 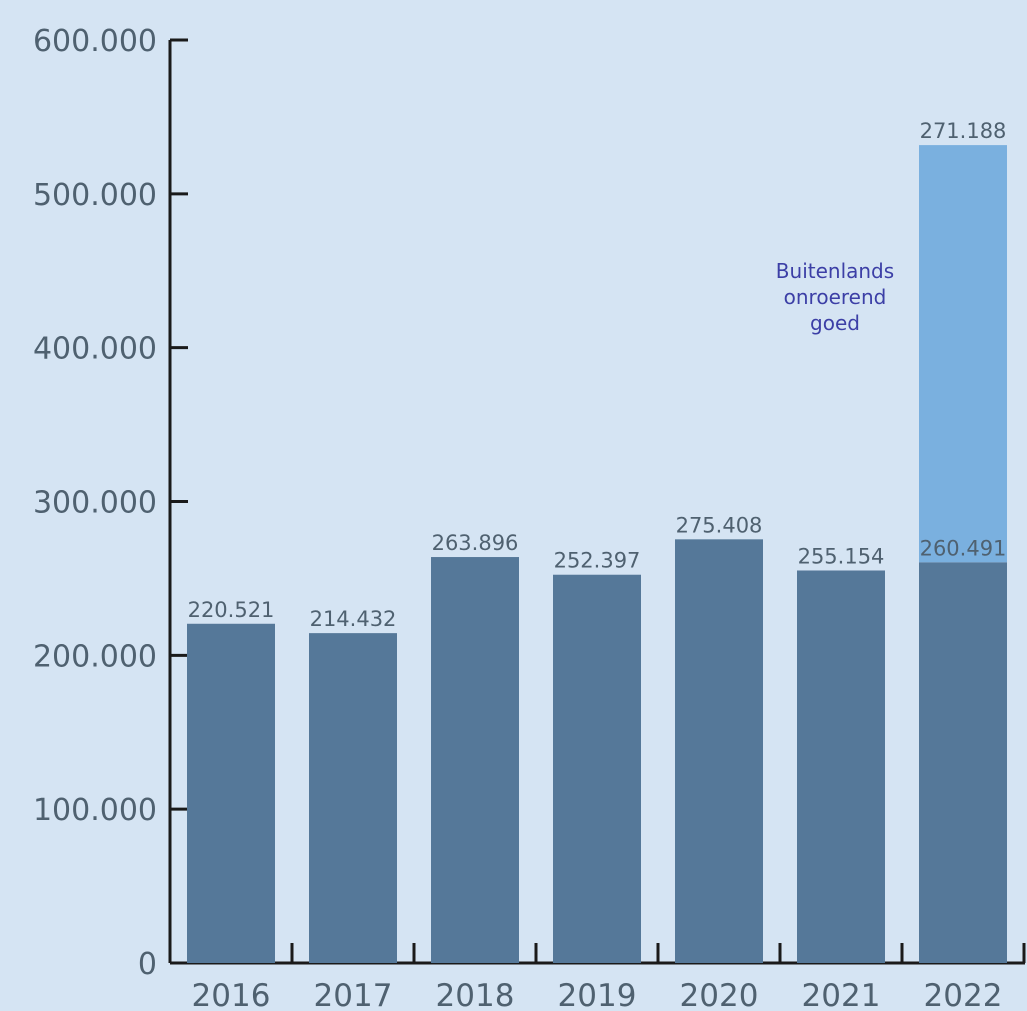 I want to click on x-tick-label: 2017, so click(x=353, y=994).